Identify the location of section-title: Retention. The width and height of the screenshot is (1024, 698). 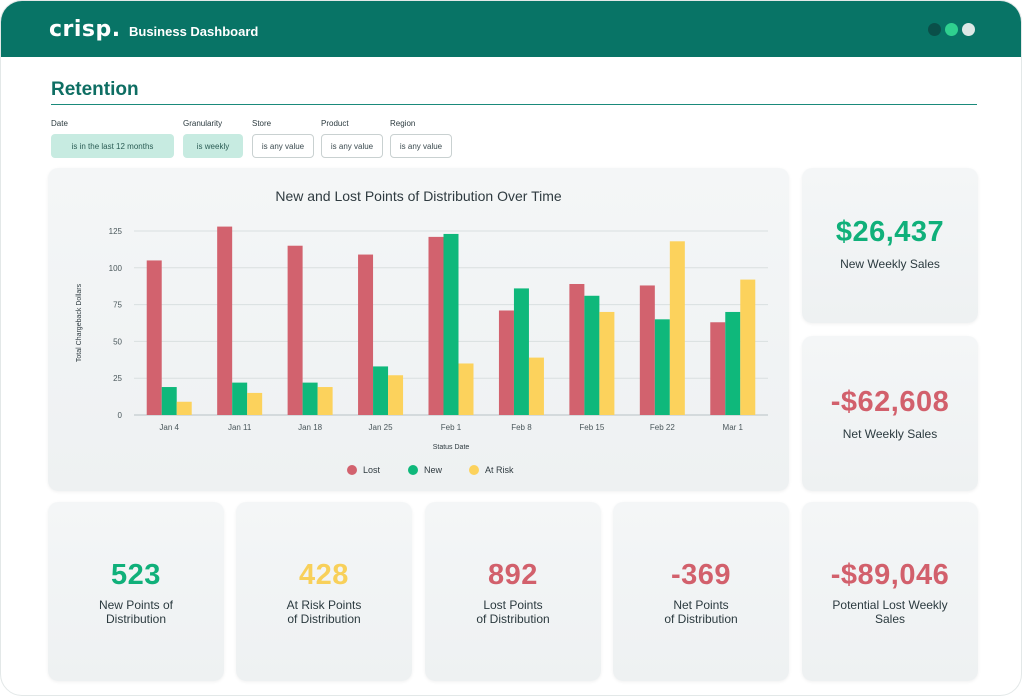
(95, 89).